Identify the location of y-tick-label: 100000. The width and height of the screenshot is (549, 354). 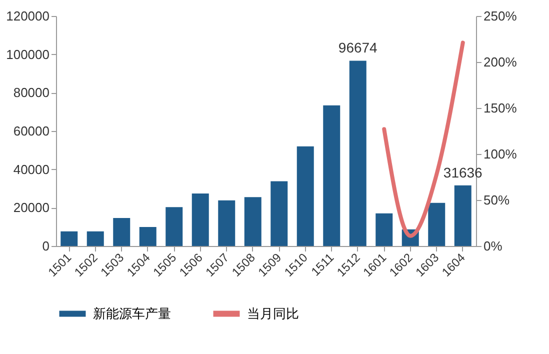
(28, 54).